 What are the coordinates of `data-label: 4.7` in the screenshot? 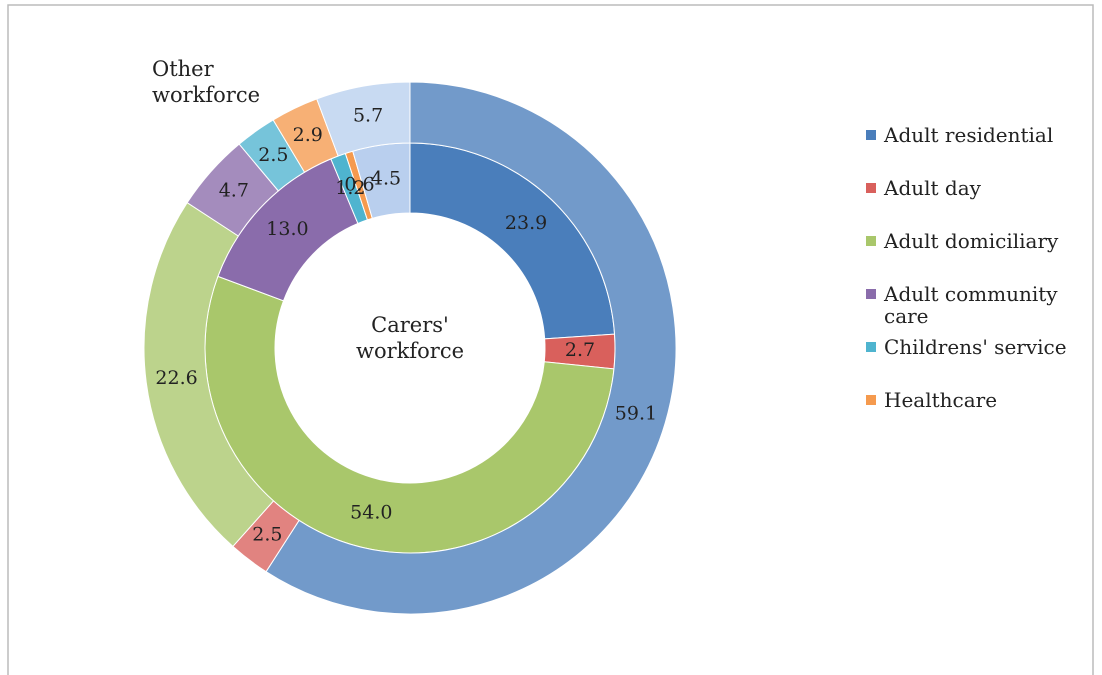 It's located at (234, 191).